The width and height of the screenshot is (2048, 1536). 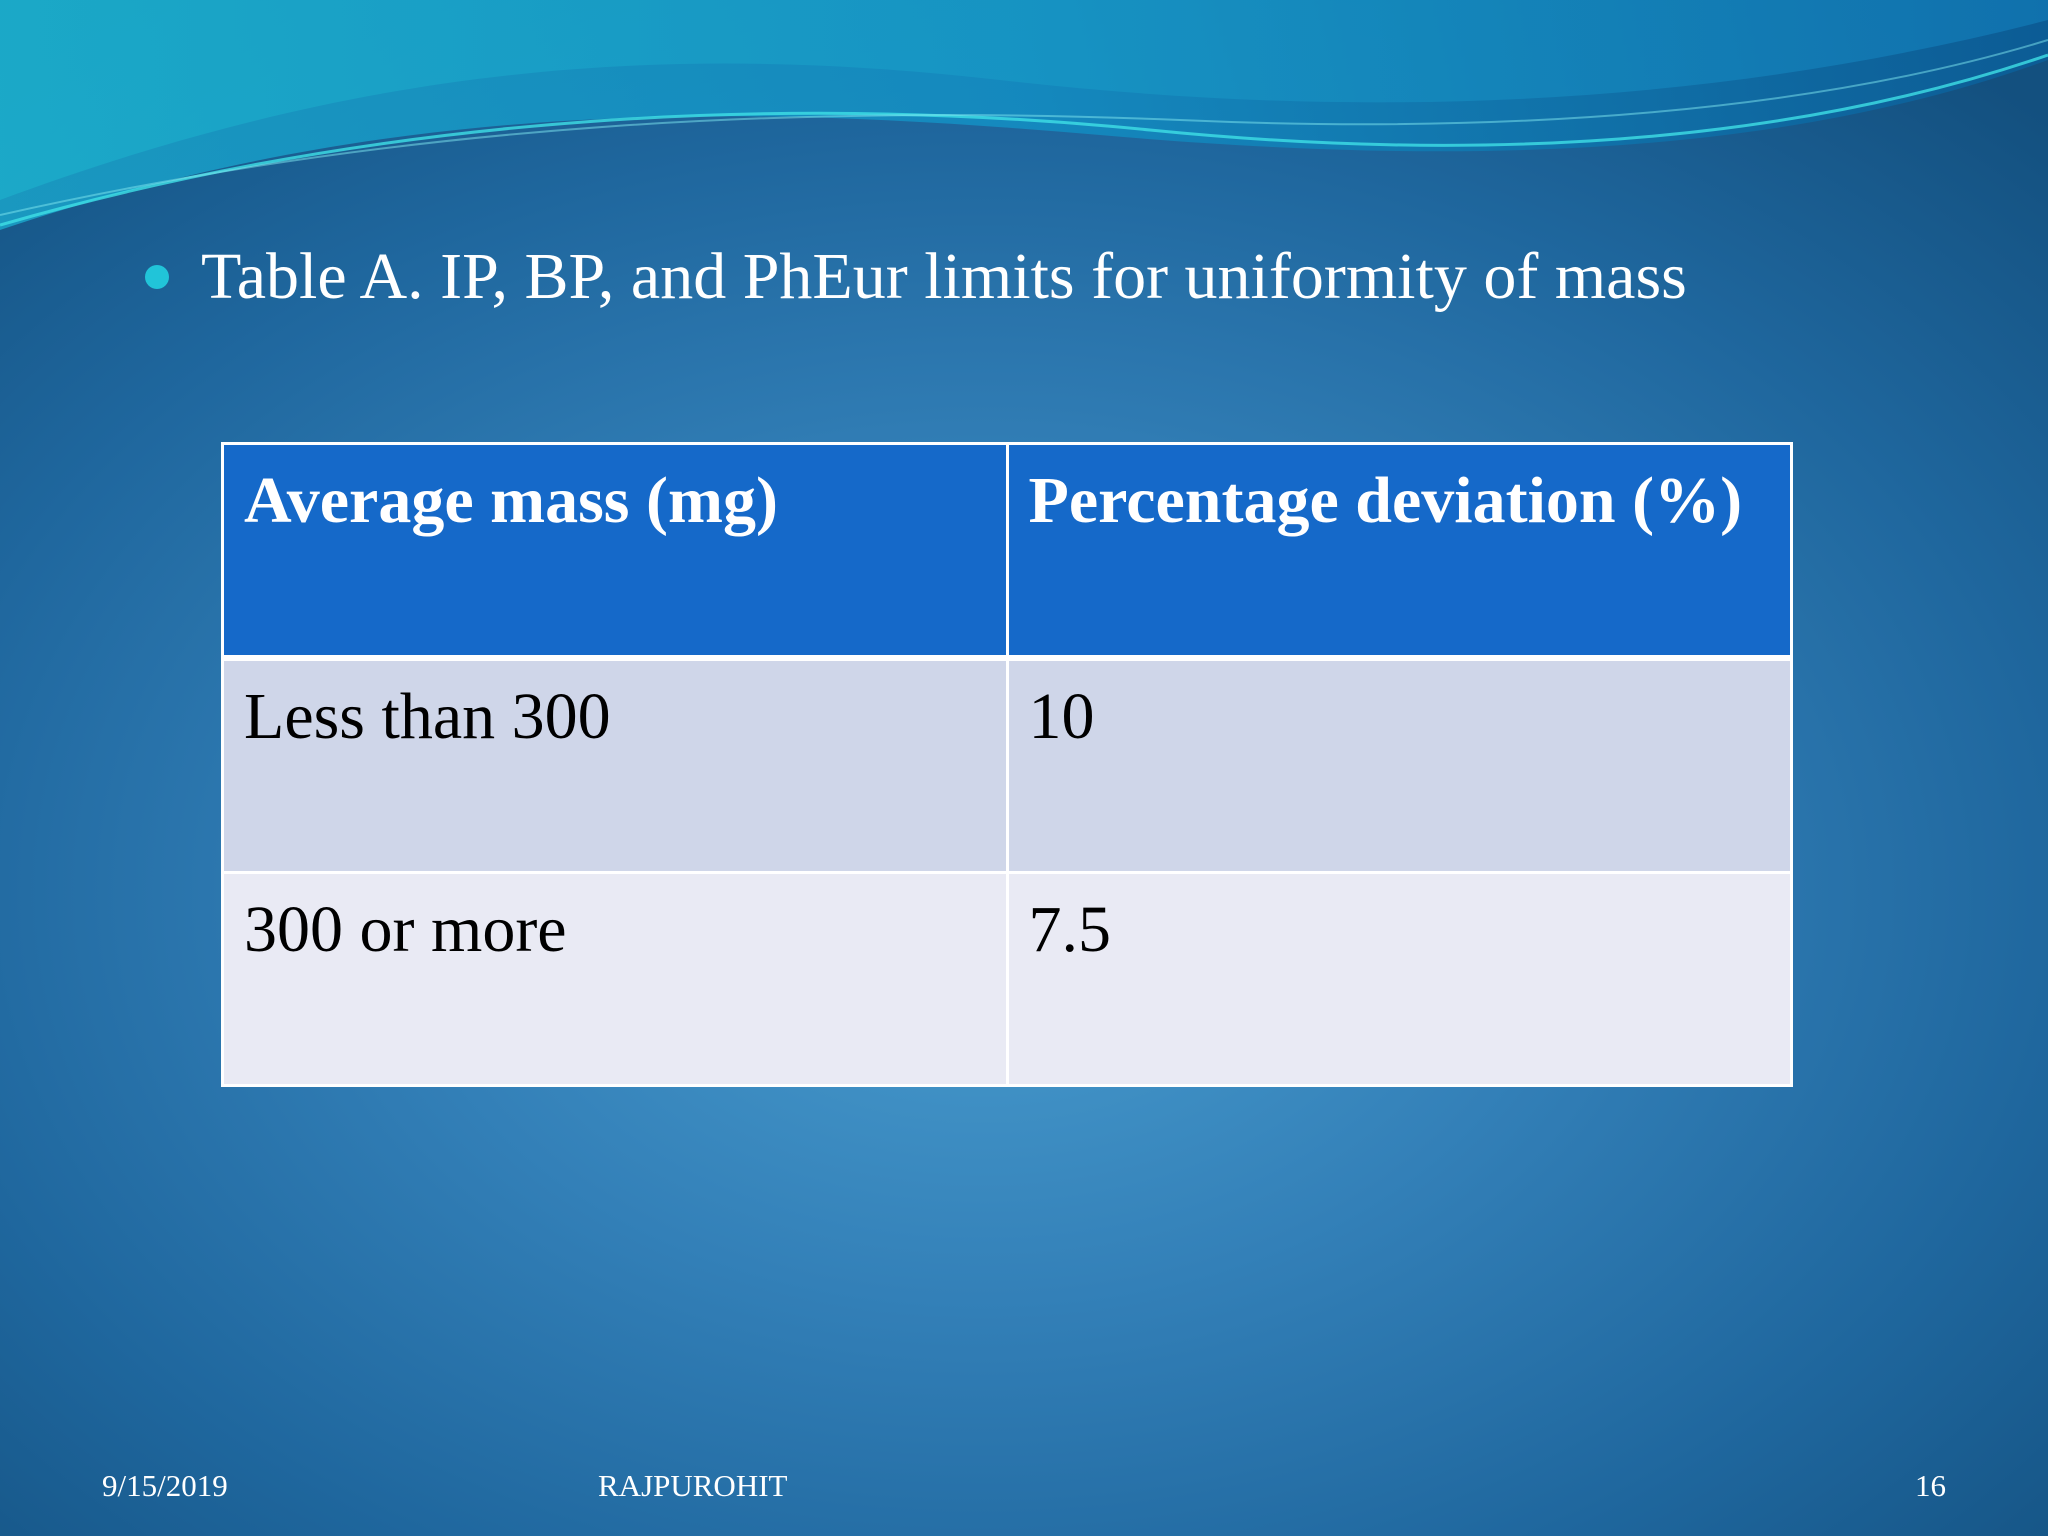 I want to click on cell-percentage-deviation: 10, so click(x=1399, y=765).